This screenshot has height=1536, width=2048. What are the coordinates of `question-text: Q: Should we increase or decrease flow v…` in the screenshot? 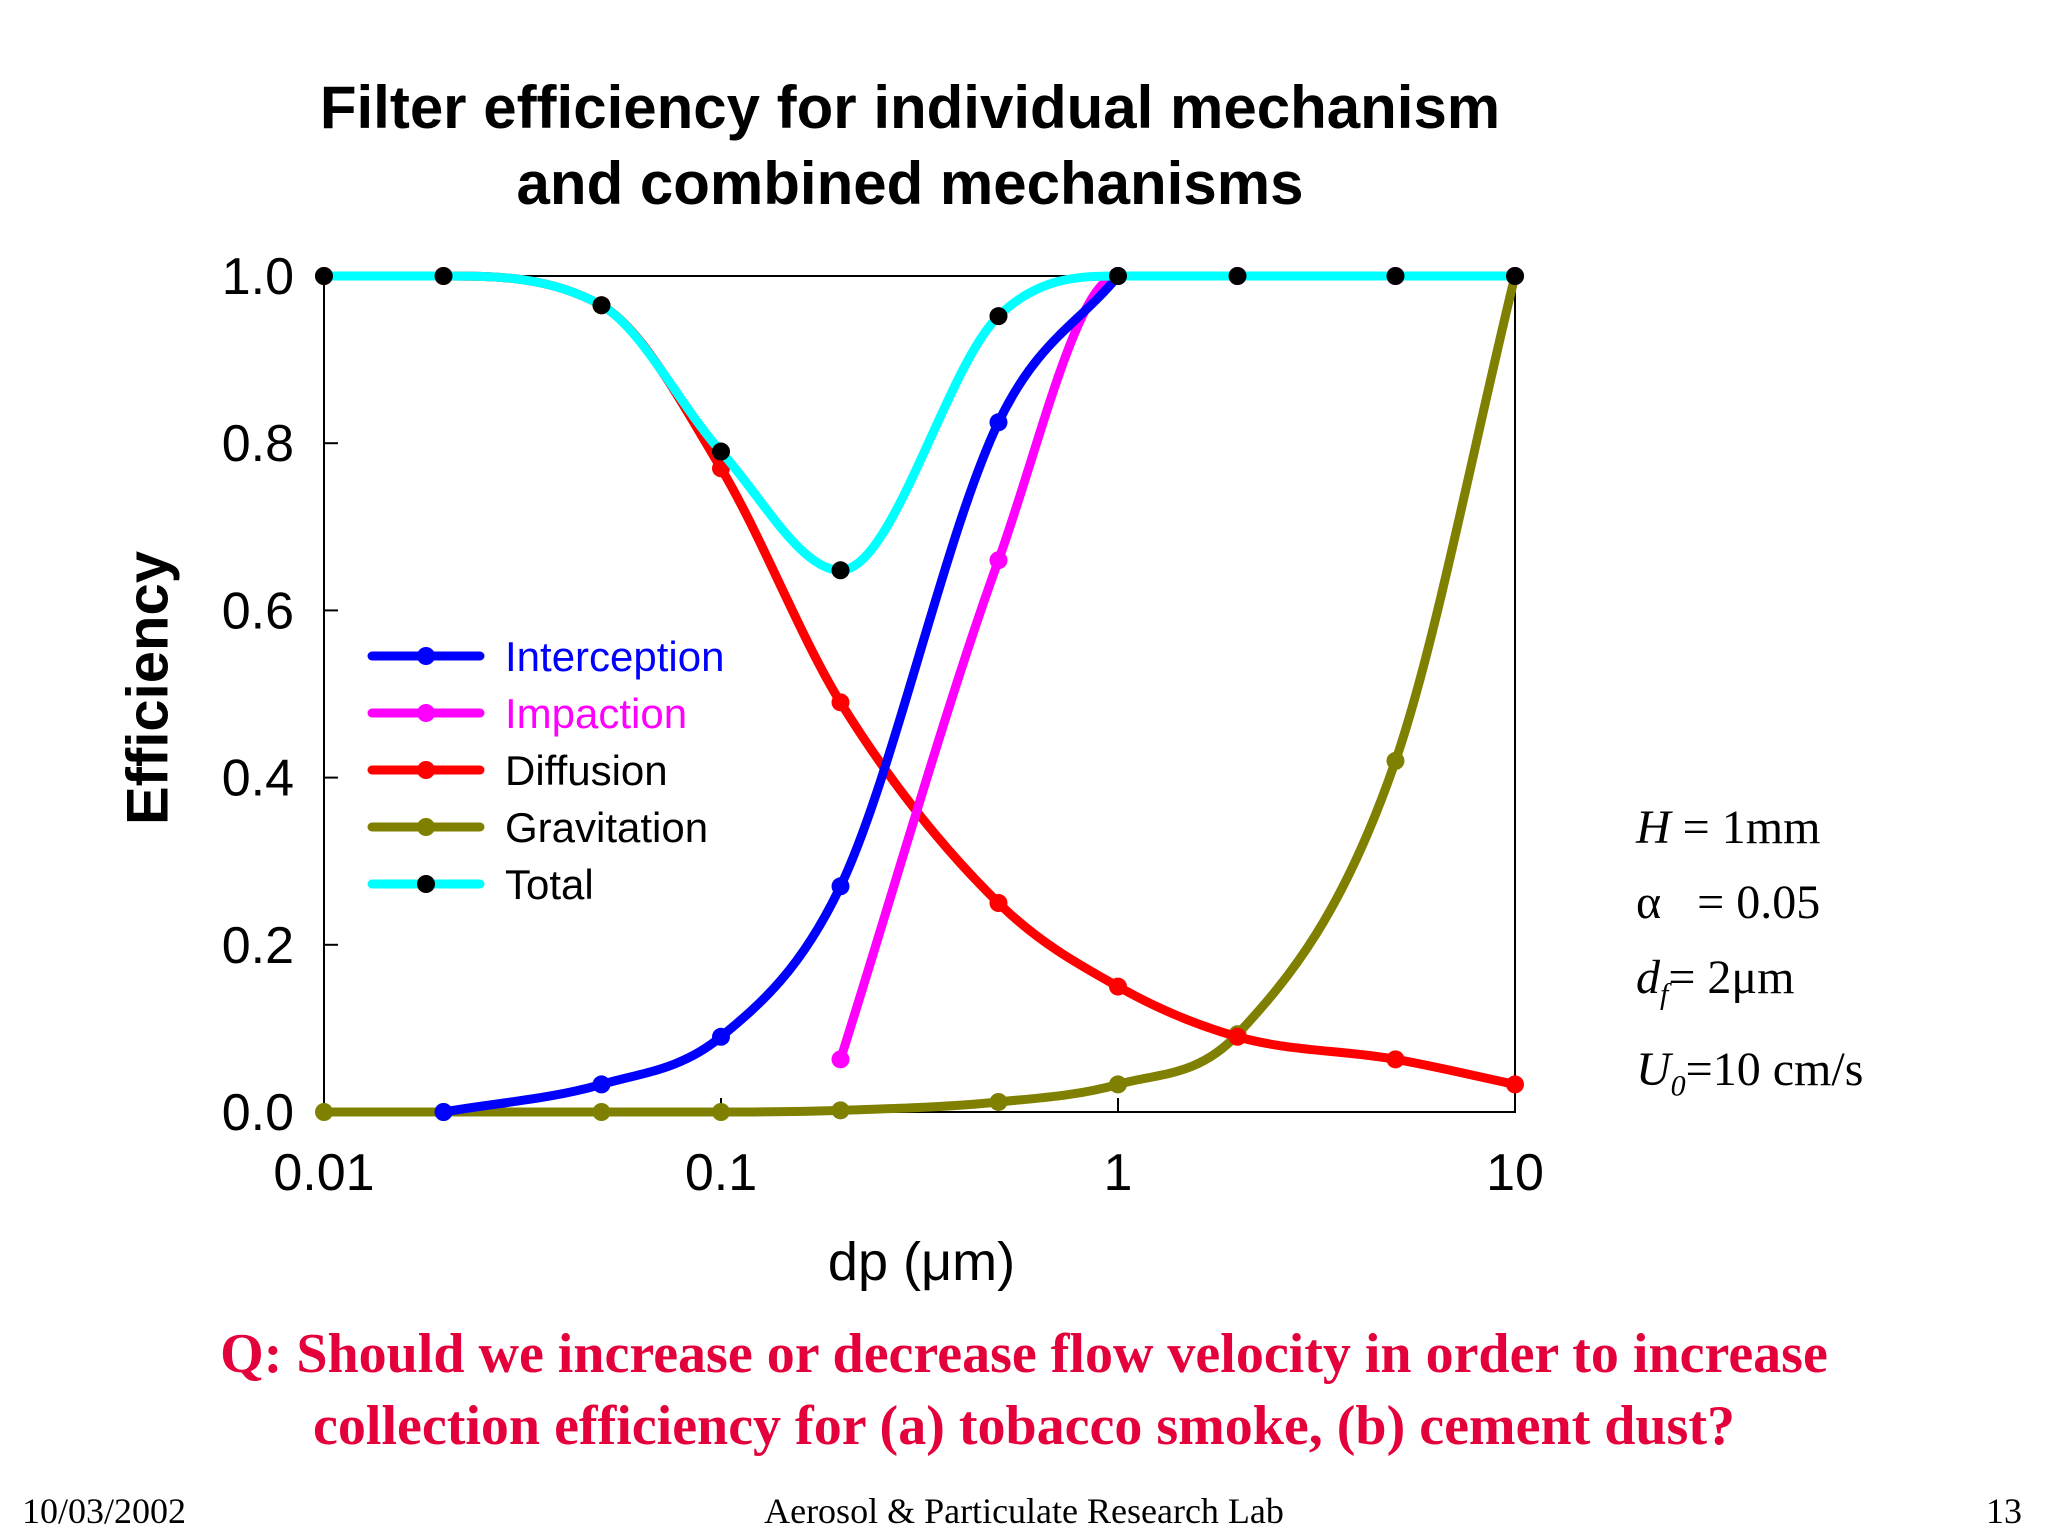 It's located at (1024, 1390).